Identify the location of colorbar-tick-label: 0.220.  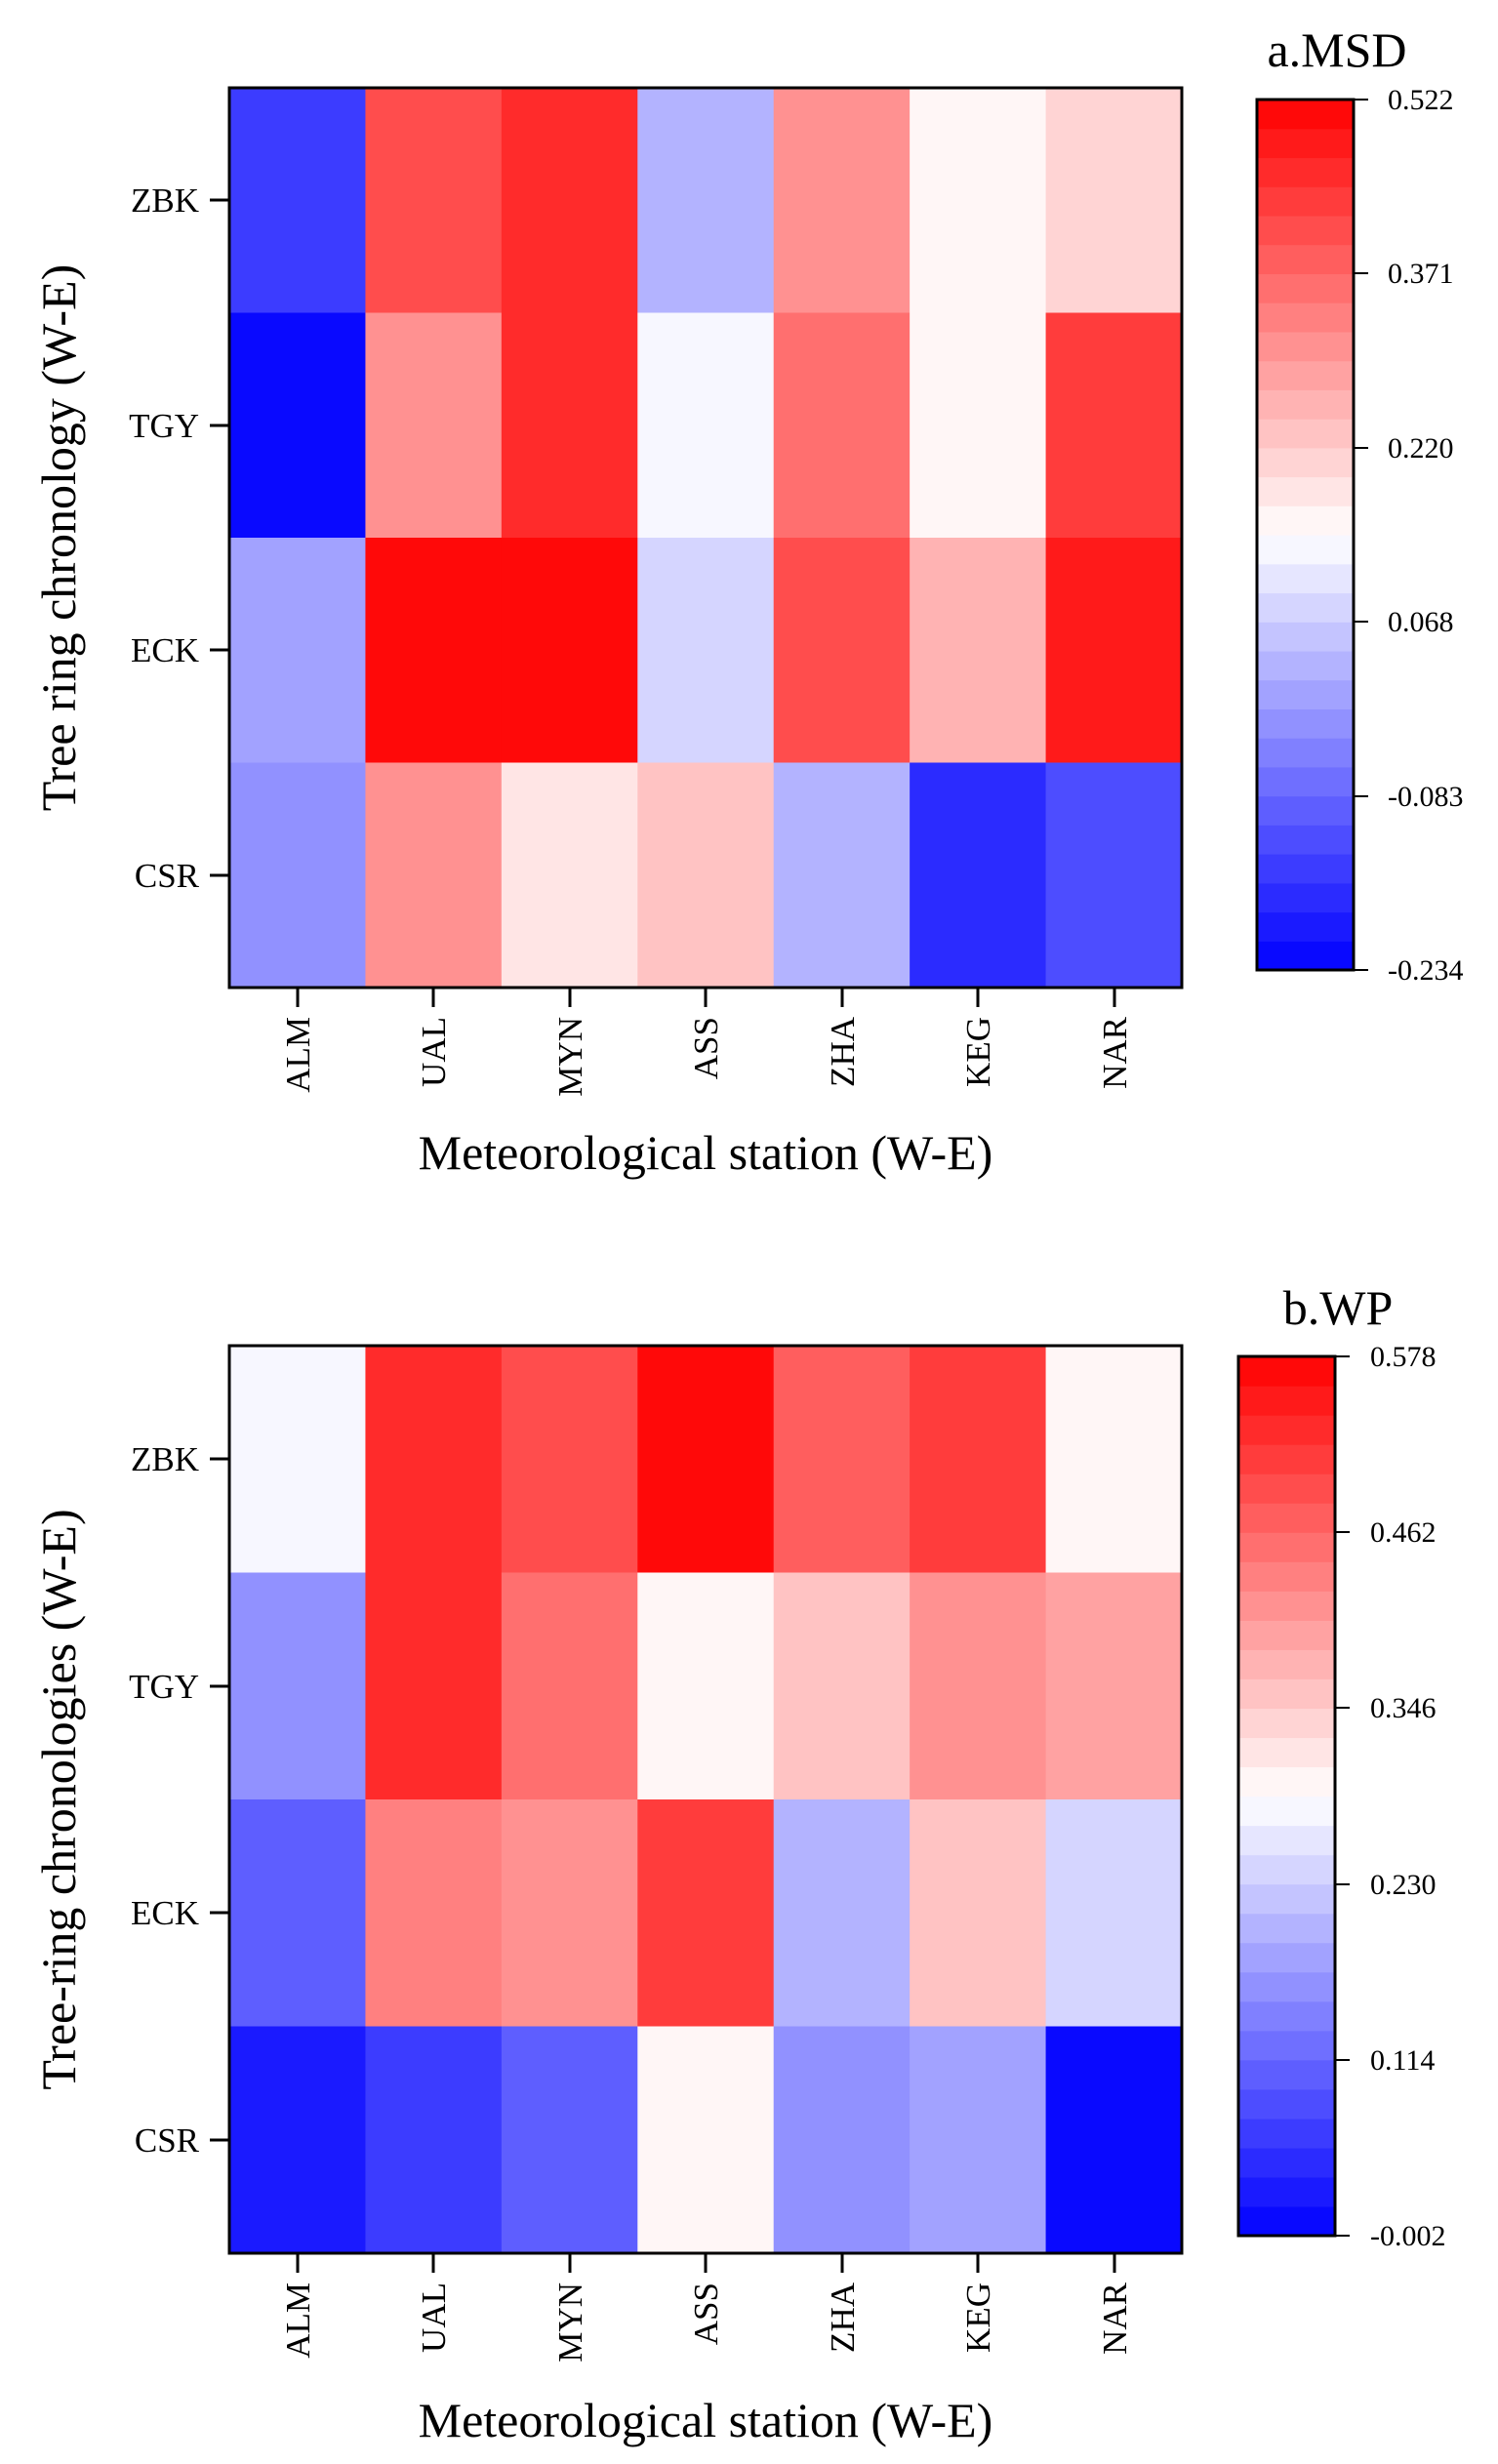
(1421, 448).